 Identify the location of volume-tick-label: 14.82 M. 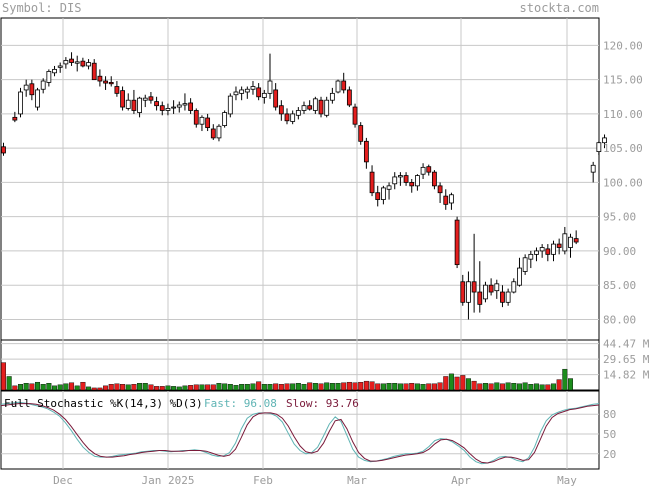
(626, 375).